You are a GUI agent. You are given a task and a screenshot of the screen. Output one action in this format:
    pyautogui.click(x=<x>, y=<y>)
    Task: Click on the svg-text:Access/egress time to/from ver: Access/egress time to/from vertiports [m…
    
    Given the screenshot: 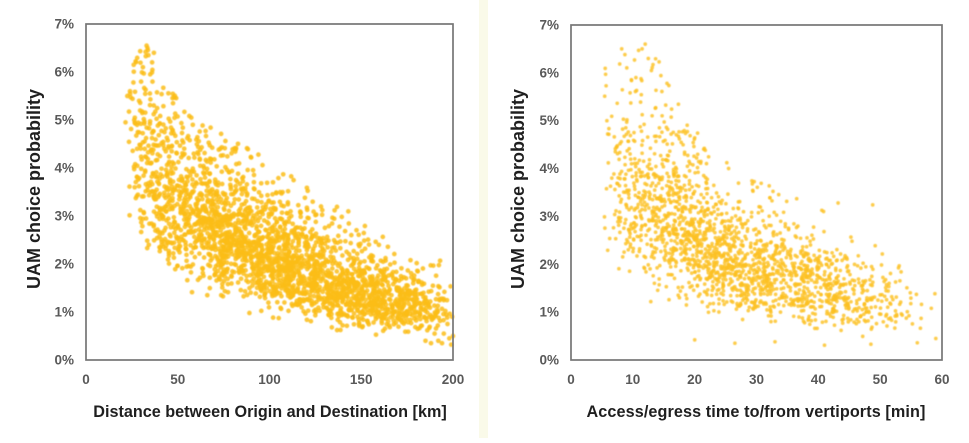 What is the action you would take?
    pyautogui.click(x=756, y=412)
    